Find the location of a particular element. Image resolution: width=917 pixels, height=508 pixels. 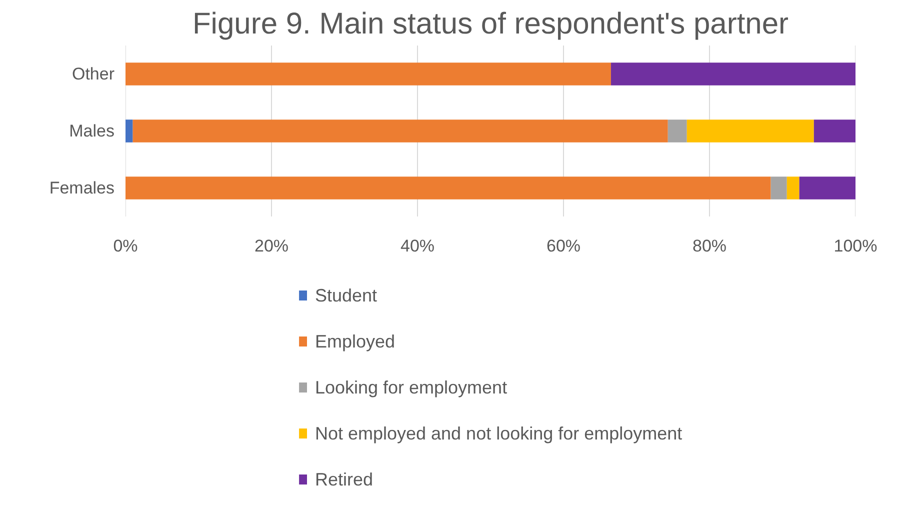

x-tick-label: 20% is located at coordinates (271, 246).